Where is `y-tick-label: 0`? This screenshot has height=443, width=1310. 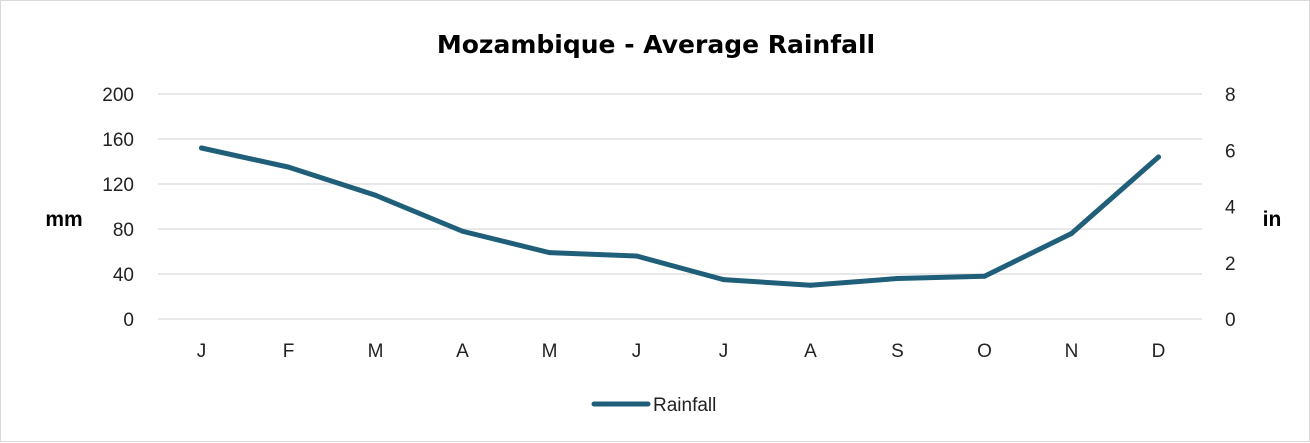 y-tick-label: 0 is located at coordinates (128, 320).